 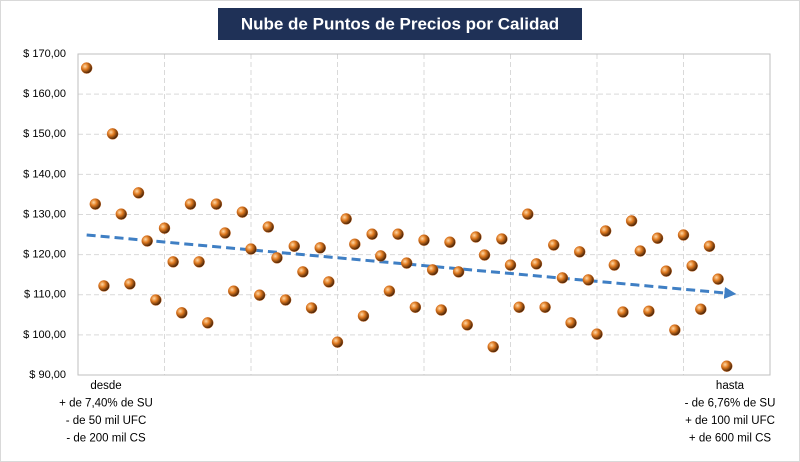 What do you see at coordinates (44, 54) in the screenshot?
I see `y-tick-label: $ 170,00` at bounding box center [44, 54].